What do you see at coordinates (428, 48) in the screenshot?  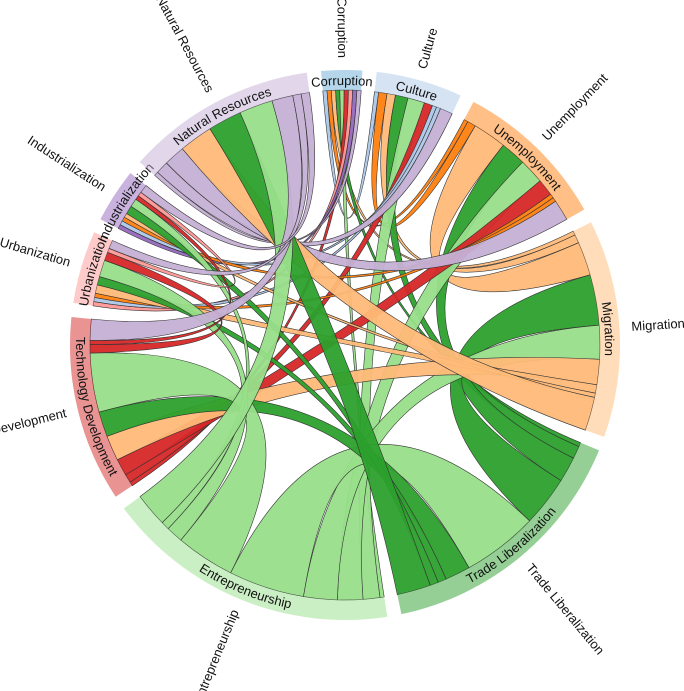 I see `group-outer-label: Culture` at bounding box center [428, 48].